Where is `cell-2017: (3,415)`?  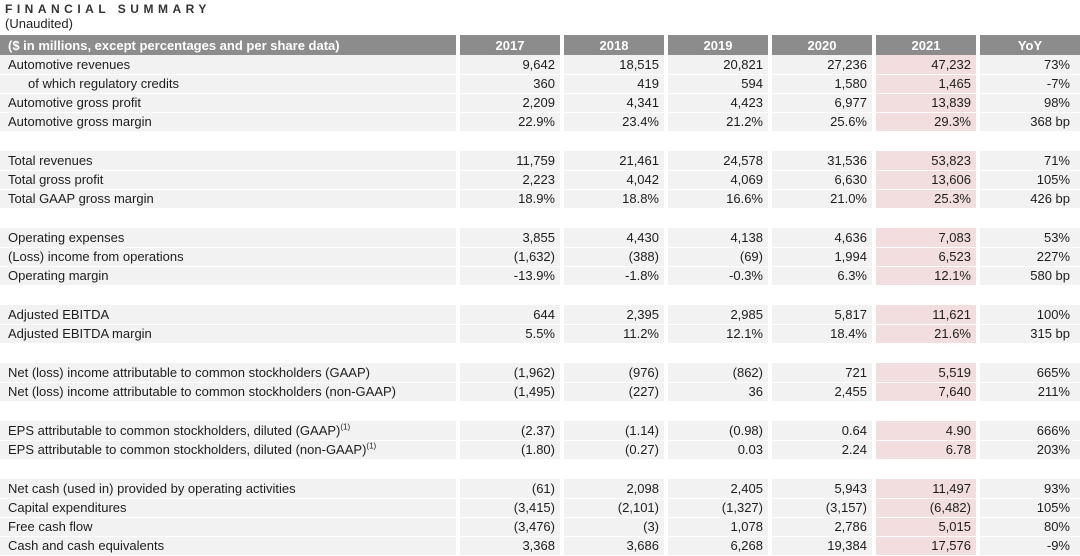
cell-2017: (3,415) is located at coordinates (509, 508).